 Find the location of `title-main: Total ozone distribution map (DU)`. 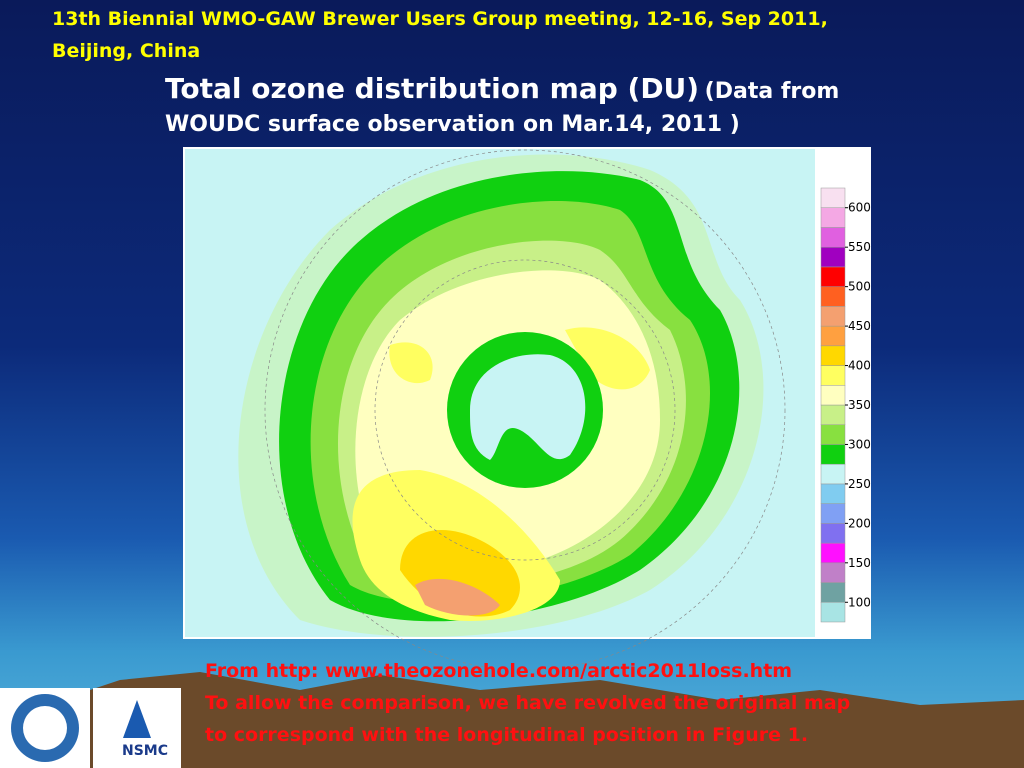

title-main: Total ozone distribution map (DU) is located at coordinates (432, 88).